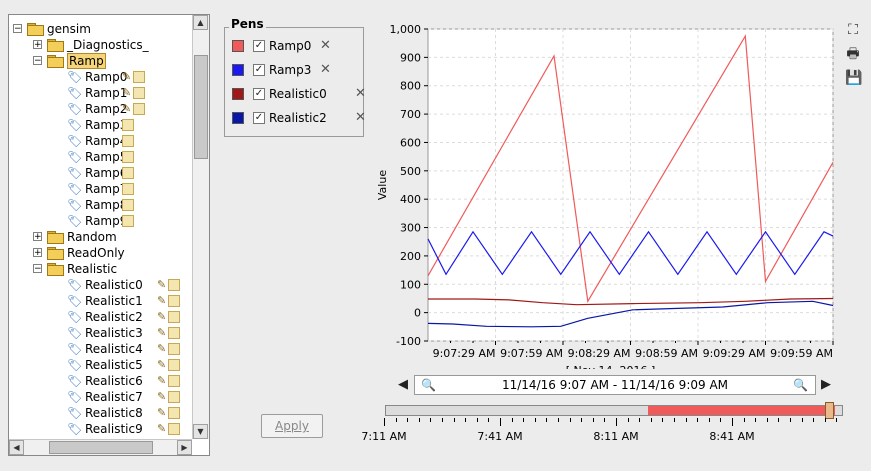 This screenshot has width=871, height=471. I want to click on scroll-right-icon: ▶, so click(184, 447).